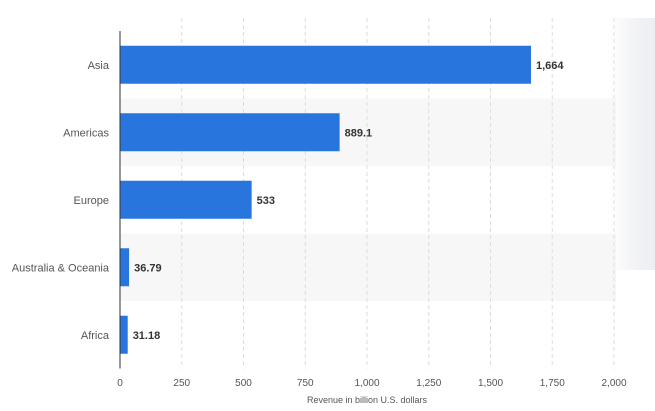 This screenshot has height=411, width=655. Describe the element at coordinates (367, 400) in the screenshot. I see `x-axis-title: Revenue in billion U.S. dollars` at that location.